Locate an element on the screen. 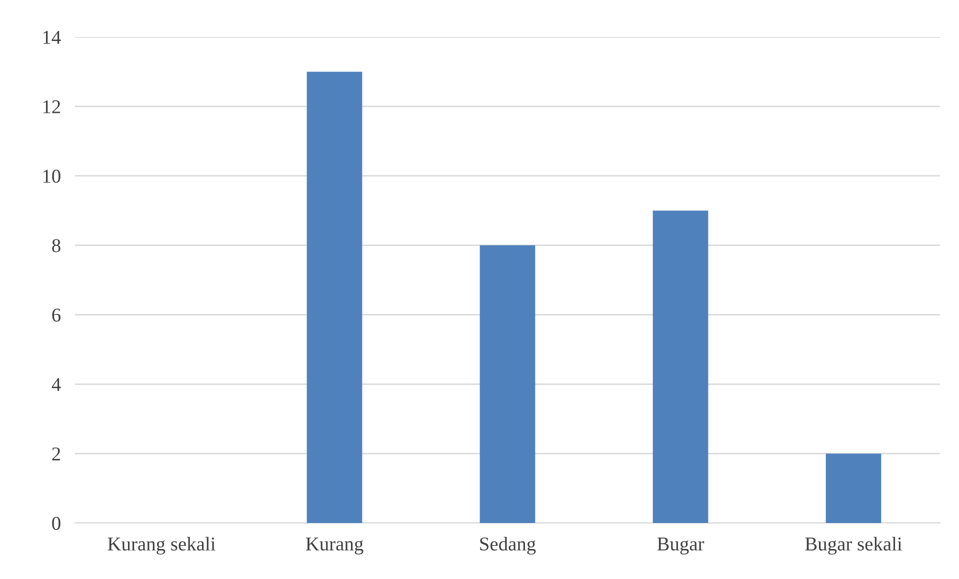  y-tick-label: 10 is located at coordinates (51, 176).